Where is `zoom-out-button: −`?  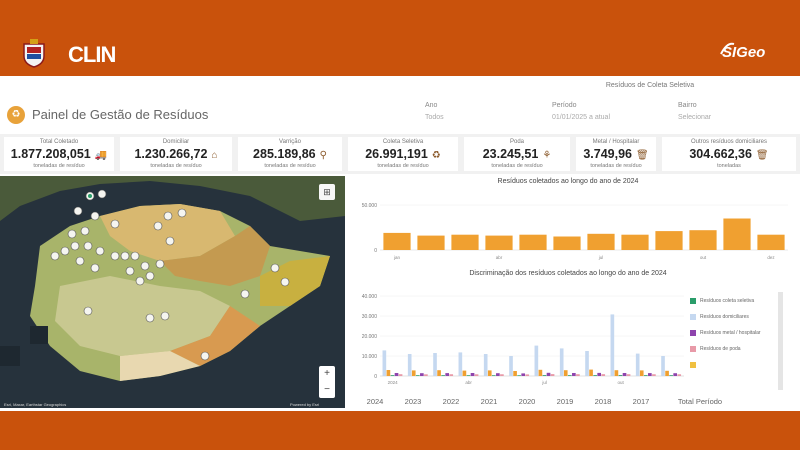 zoom-out-button: − is located at coordinates (327, 389).